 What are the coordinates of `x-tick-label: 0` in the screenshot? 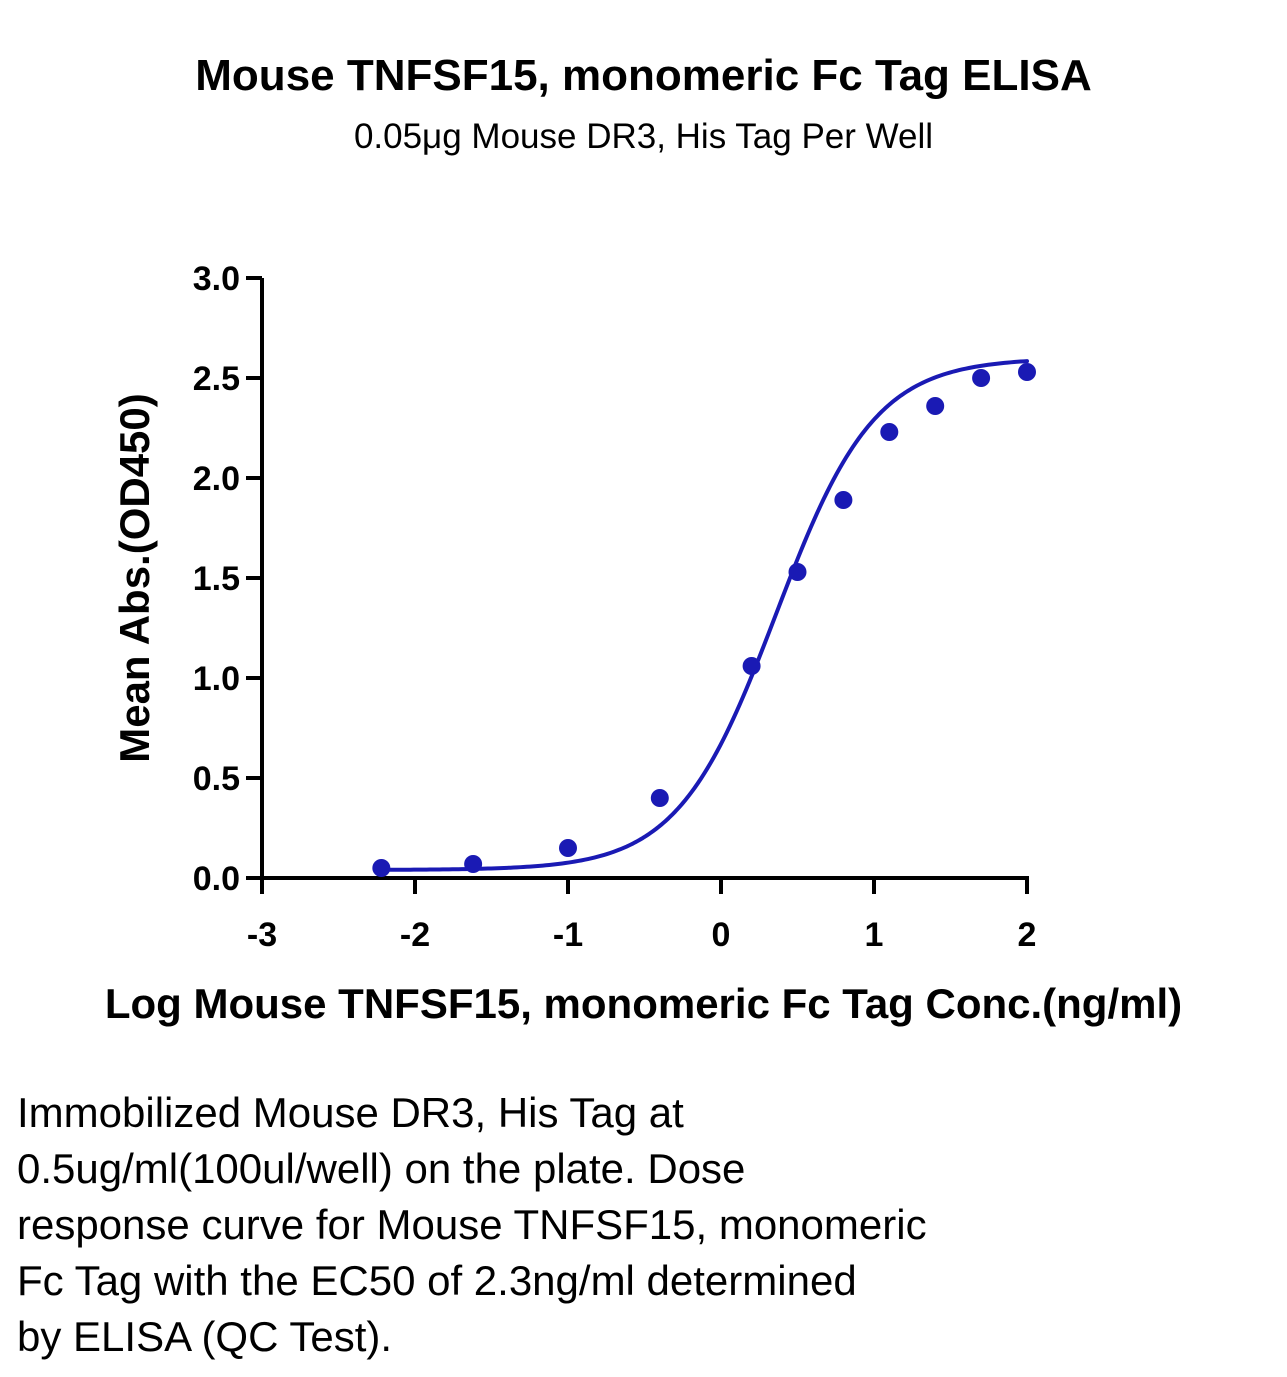 It's located at (721, 935).